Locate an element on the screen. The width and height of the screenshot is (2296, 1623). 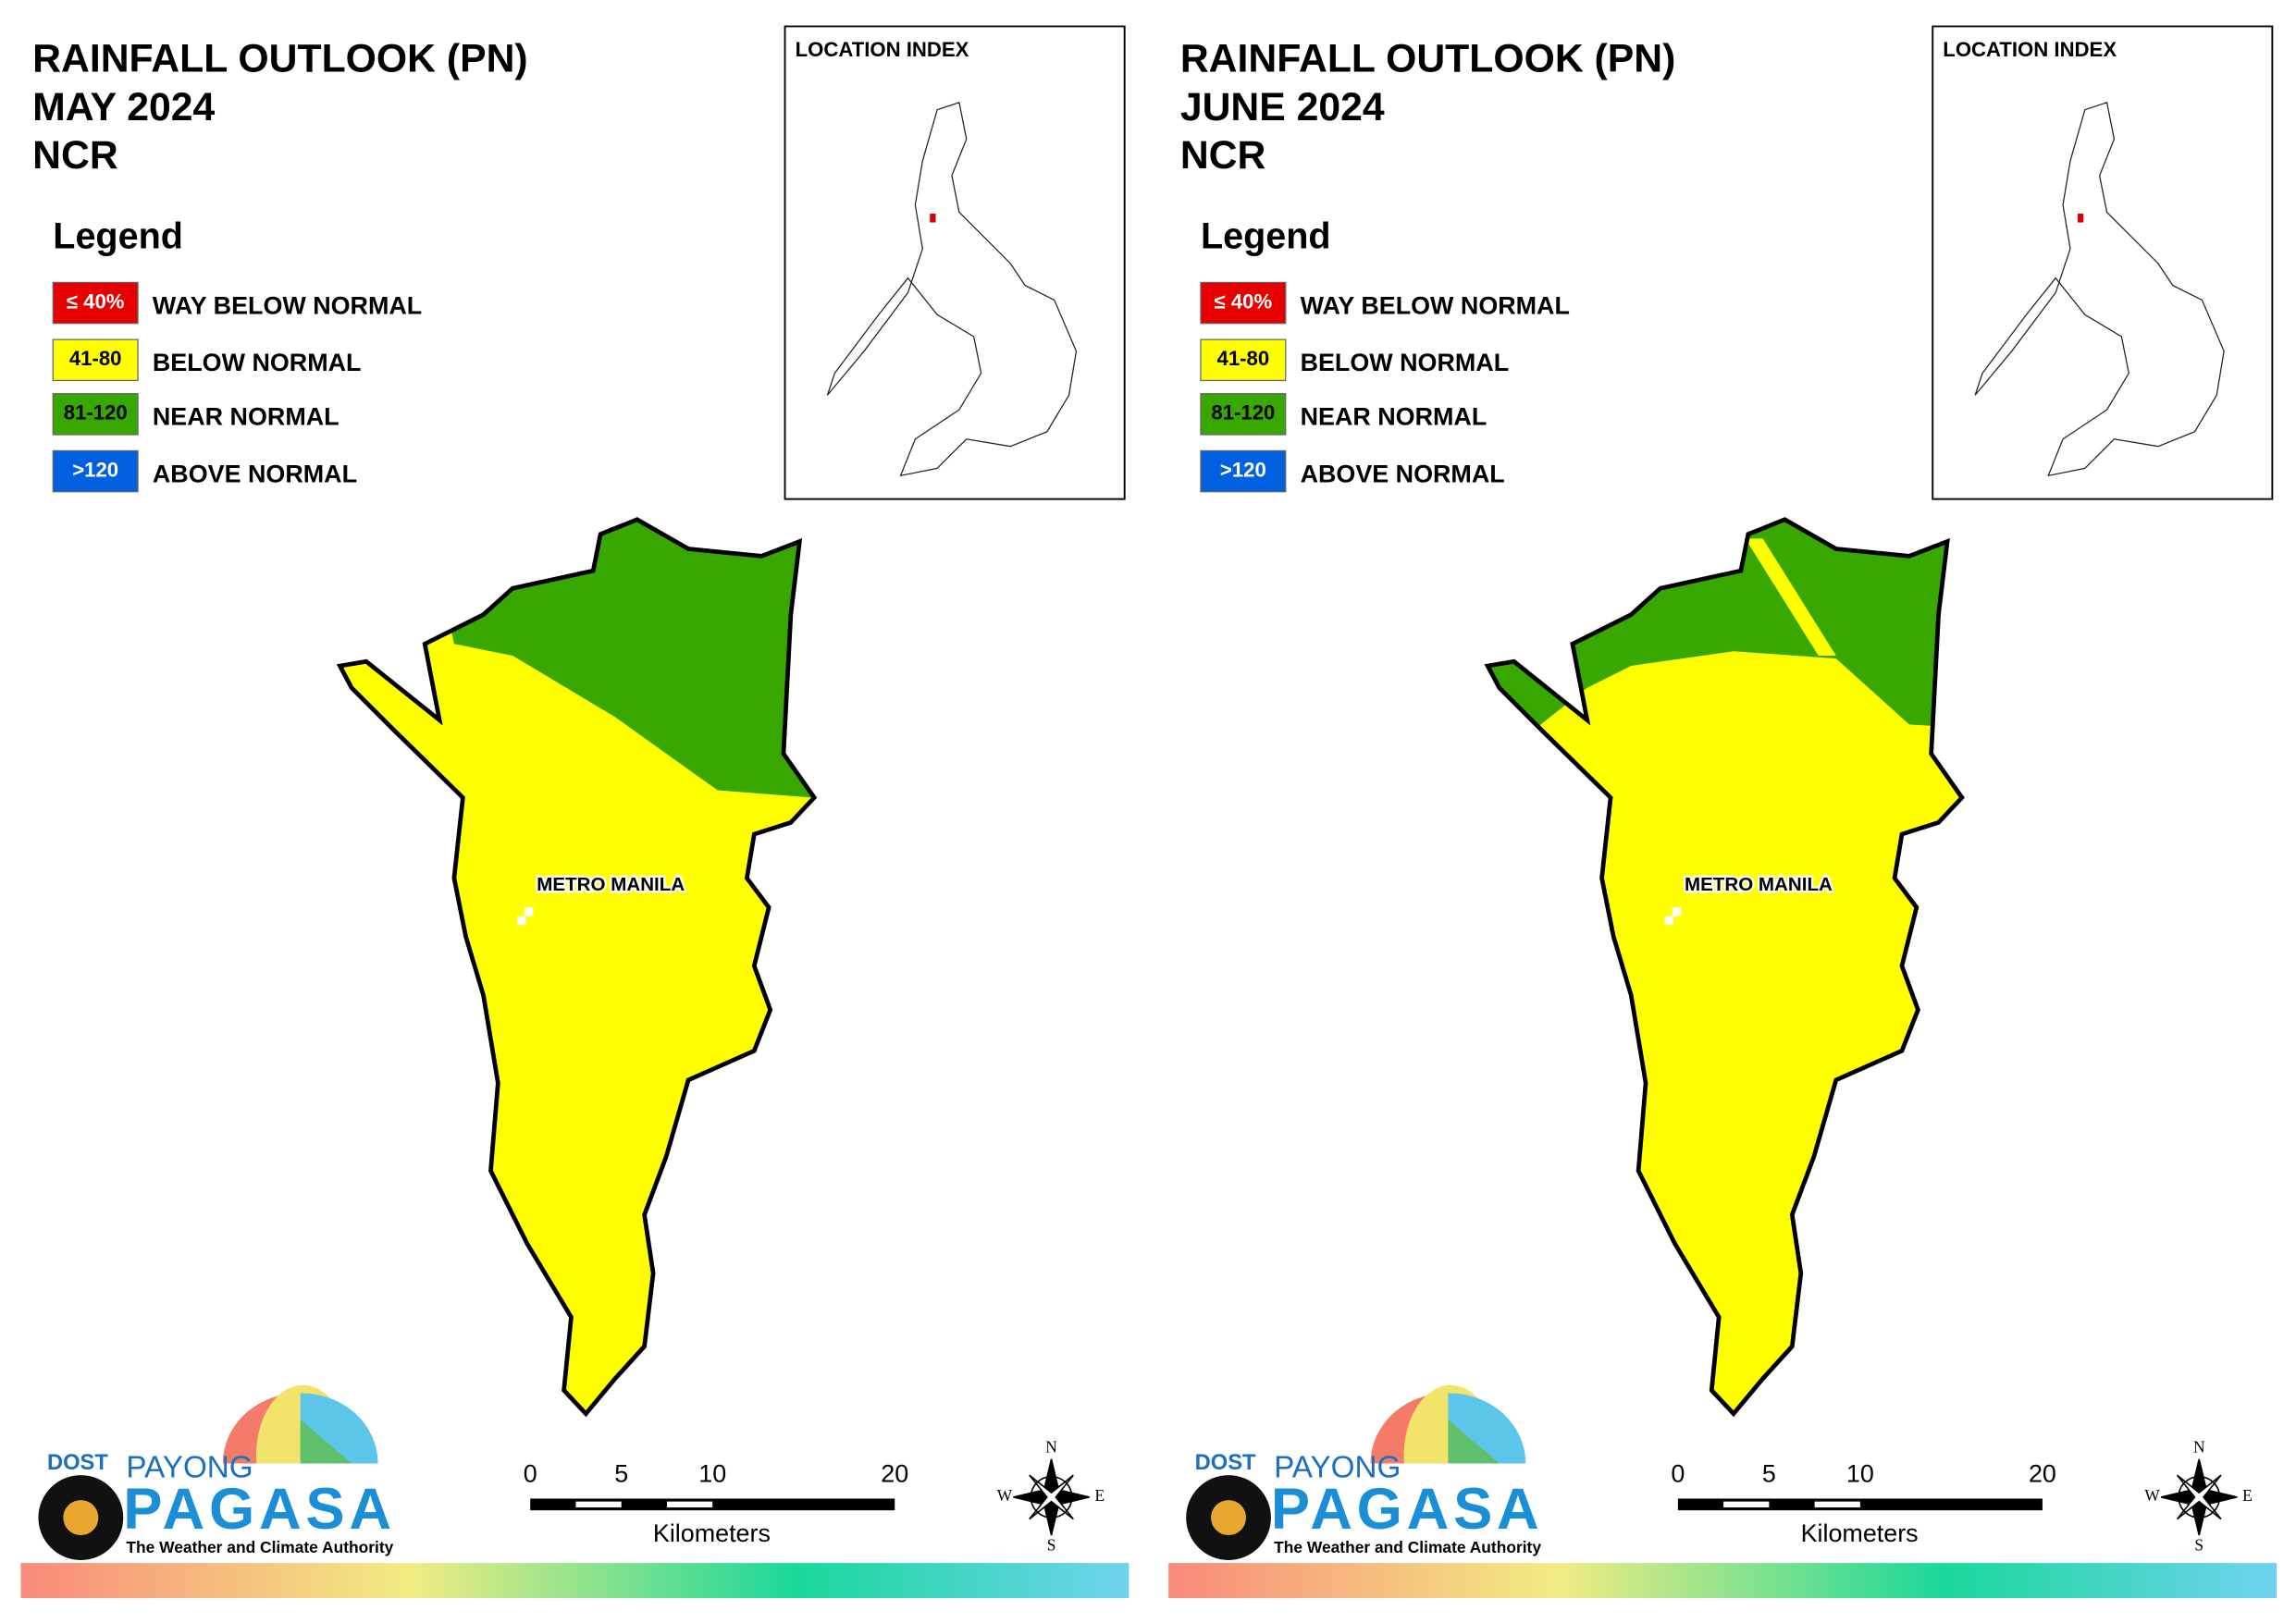
title-line: JUNE 2024 is located at coordinates (1282, 107).